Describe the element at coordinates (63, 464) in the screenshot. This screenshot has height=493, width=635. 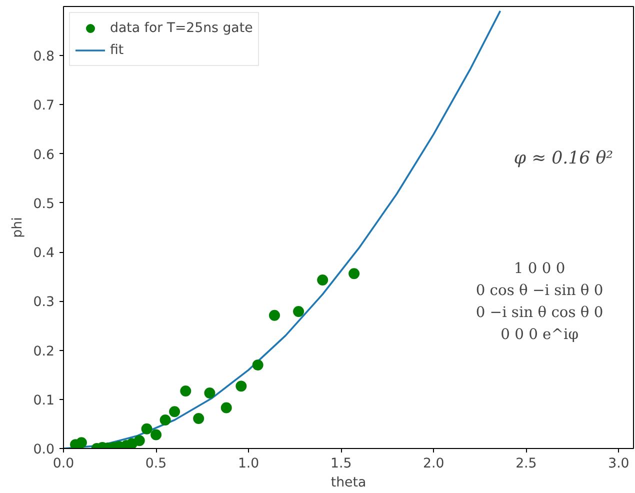
I see `x-tick-label: 0.0` at that location.